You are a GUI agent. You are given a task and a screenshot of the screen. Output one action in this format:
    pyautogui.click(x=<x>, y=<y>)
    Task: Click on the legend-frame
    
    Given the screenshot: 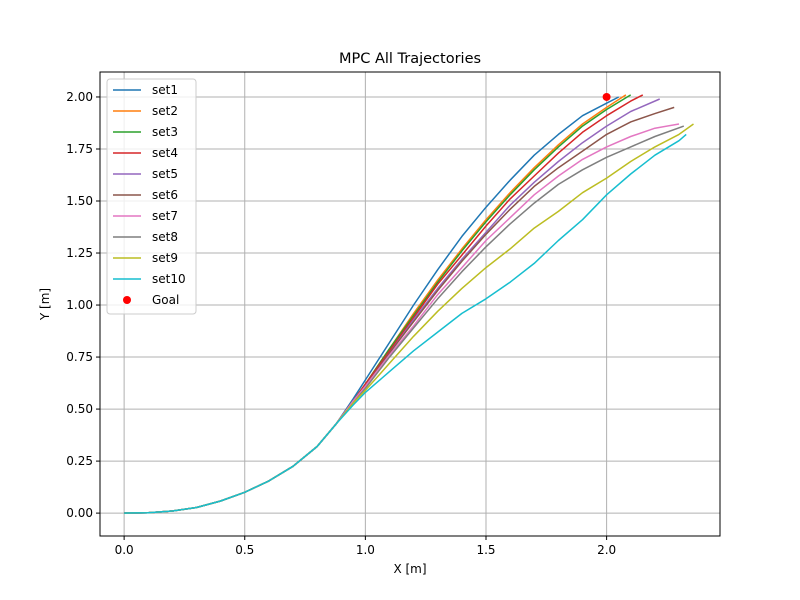 What is the action you would take?
    pyautogui.click(x=151, y=196)
    